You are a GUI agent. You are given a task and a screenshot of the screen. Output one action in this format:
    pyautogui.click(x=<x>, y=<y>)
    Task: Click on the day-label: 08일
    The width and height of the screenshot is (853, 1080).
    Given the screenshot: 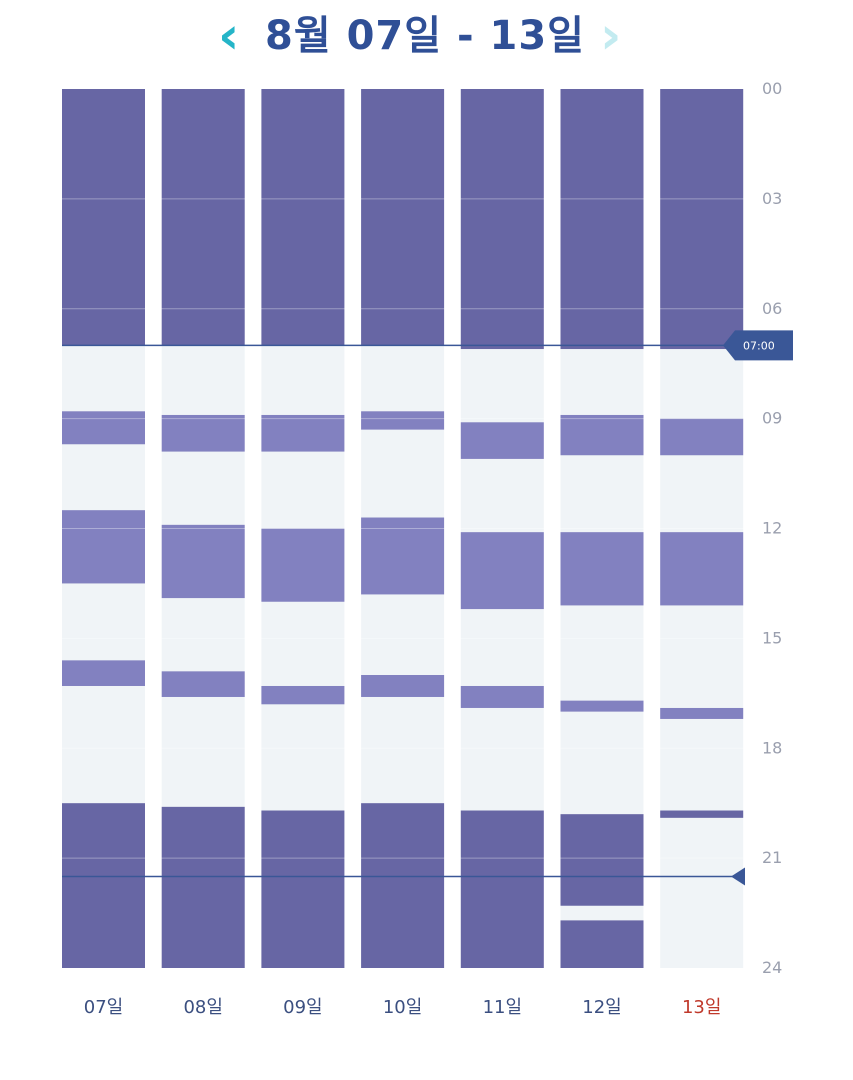 What is the action you would take?
    pyautogui.click(x=202, y=1007)
    